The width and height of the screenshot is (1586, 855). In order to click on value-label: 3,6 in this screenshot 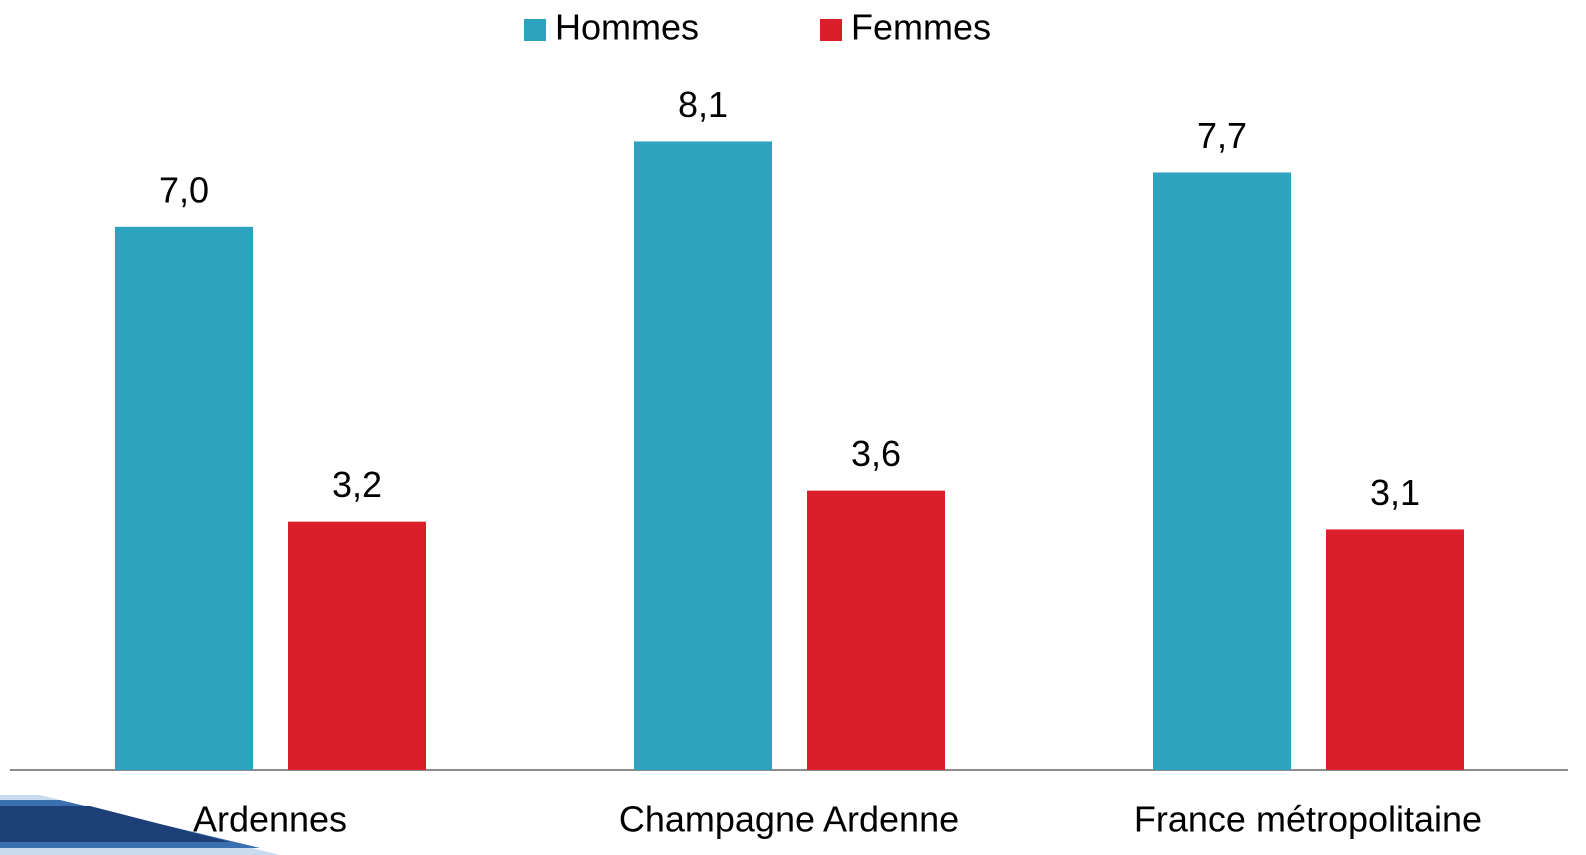, I will do `click(876, 453)`.